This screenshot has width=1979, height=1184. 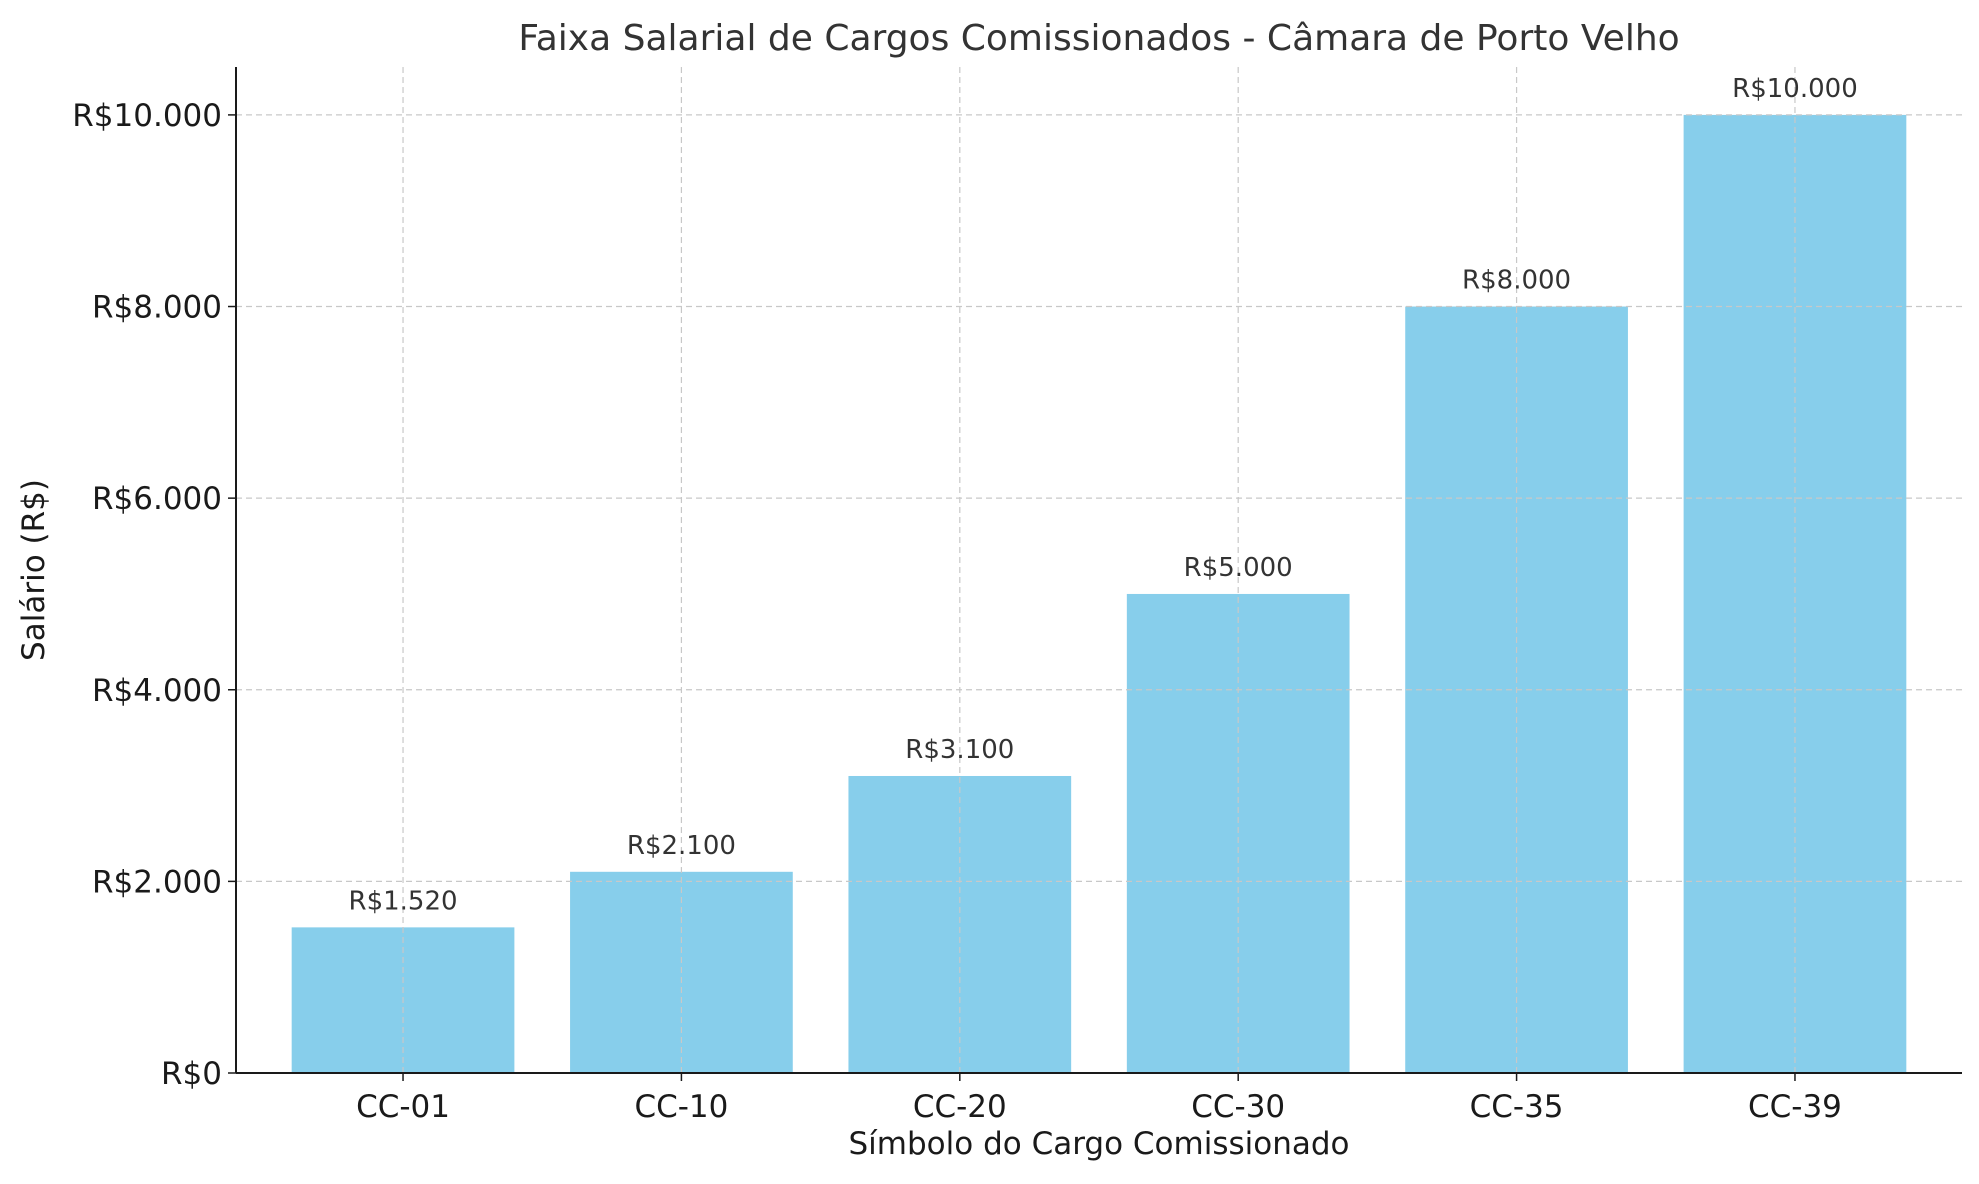 I want to click on x-tick-label: CC-39, so click(x=1795, y=1107).